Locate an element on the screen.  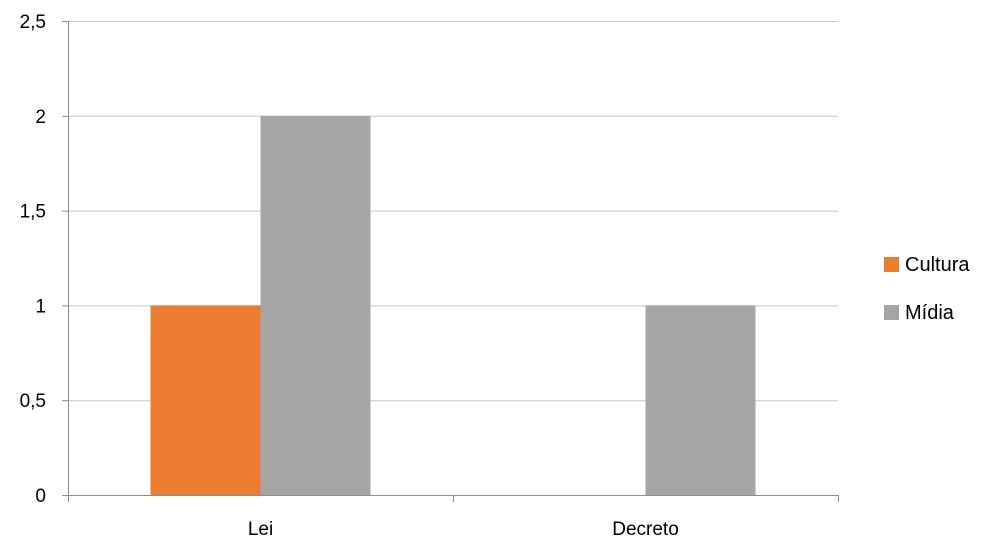
x-tick-label: Decreto is located at coordinates (645, 528).